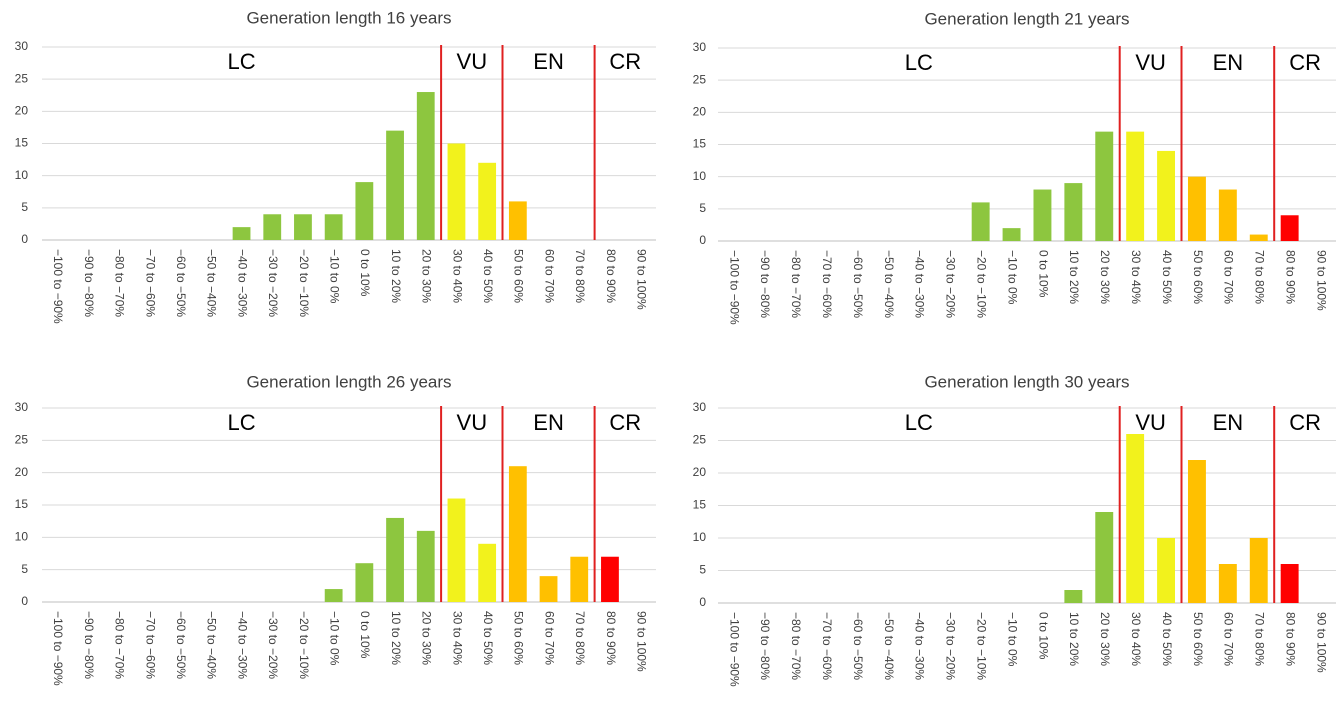 Image resolution: width=1341 pixels, height=702 pixels. Describe the element at coordinates (734, 649) in the screenshot. I see `x-tick-label: −100 to −90%` at that location.